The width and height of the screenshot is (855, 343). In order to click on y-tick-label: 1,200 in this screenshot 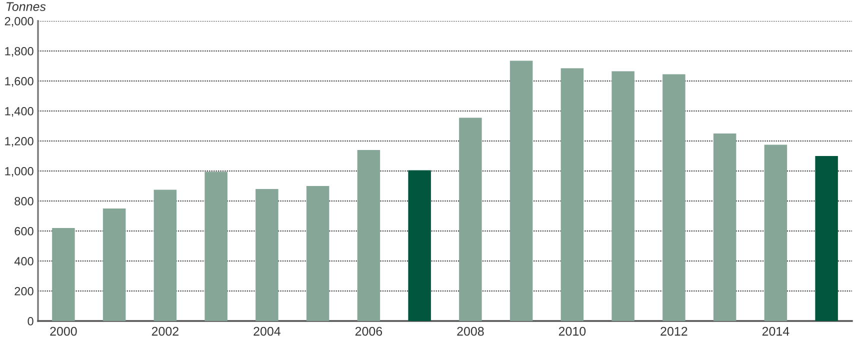, I will do `click(19, 142)`.